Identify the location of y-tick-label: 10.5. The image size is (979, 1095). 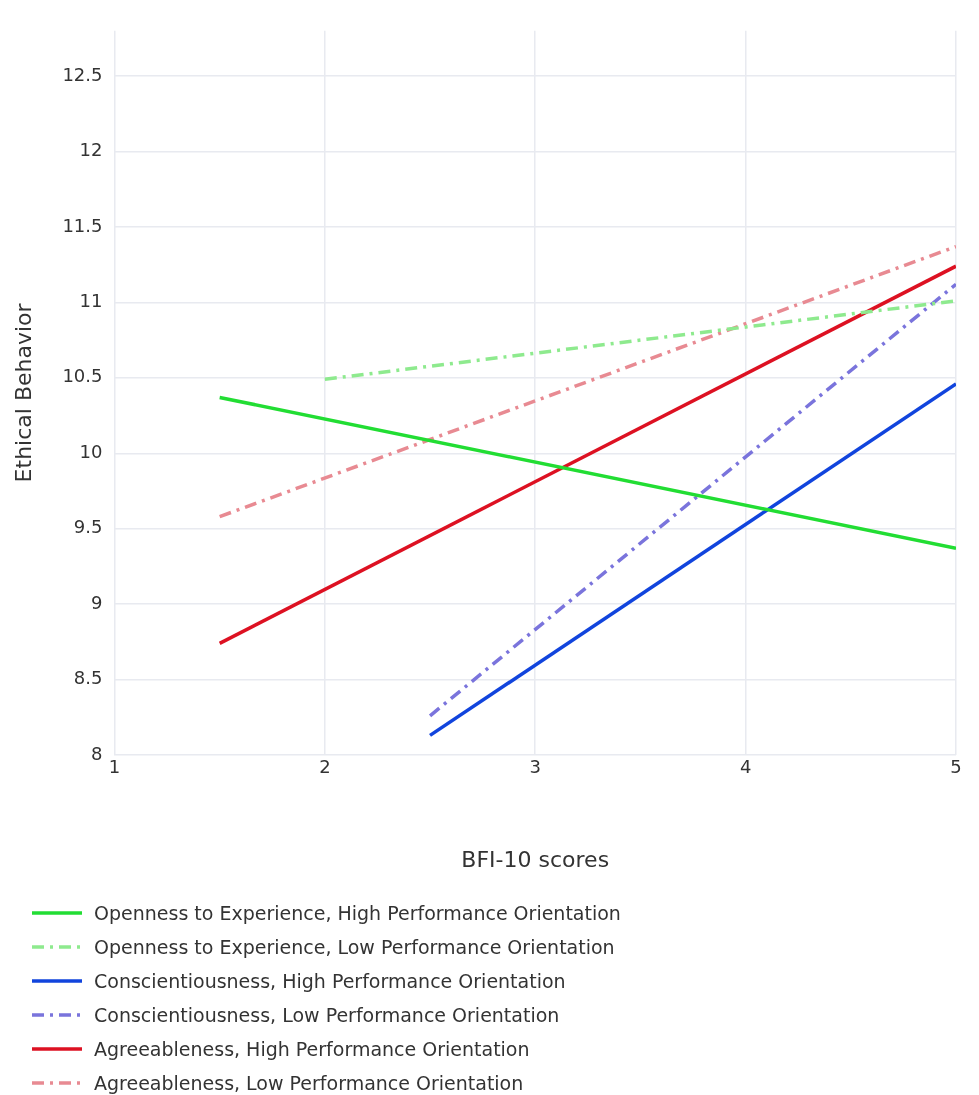
(82, 376).